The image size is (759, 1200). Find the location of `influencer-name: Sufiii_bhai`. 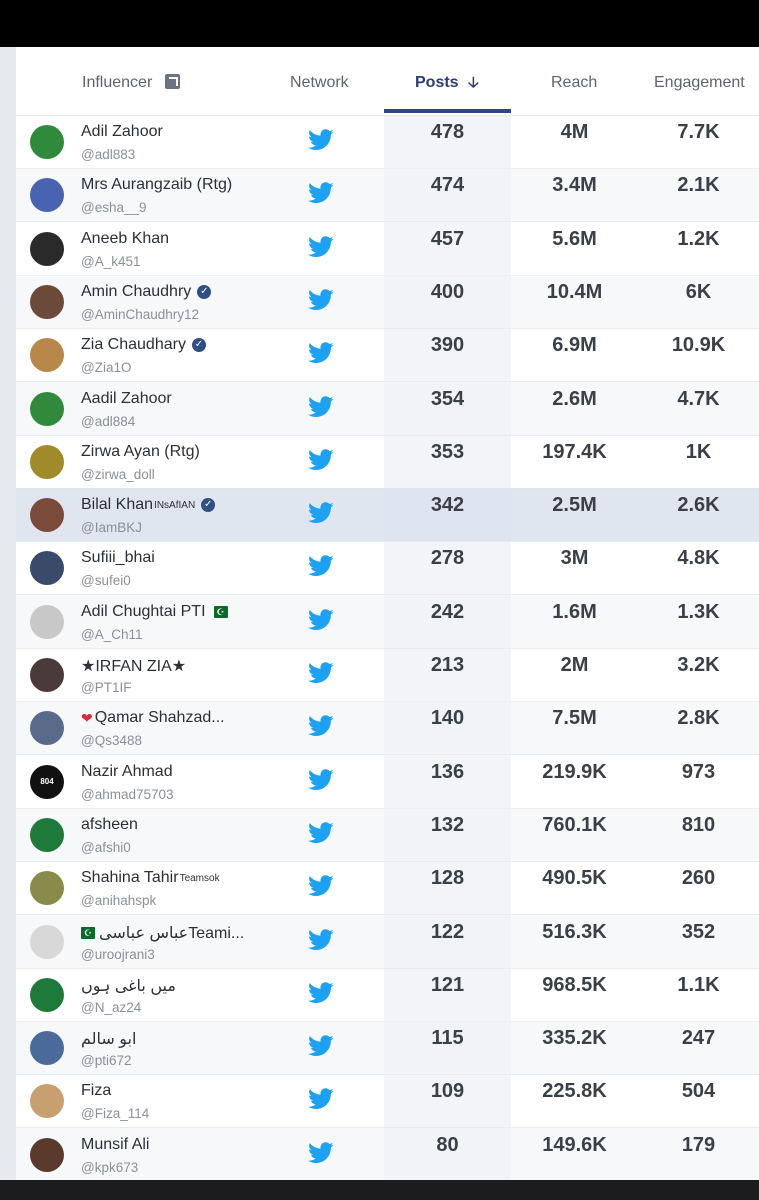

influencer-name: Sufiii_bhai is located at coordinates (118, 558).